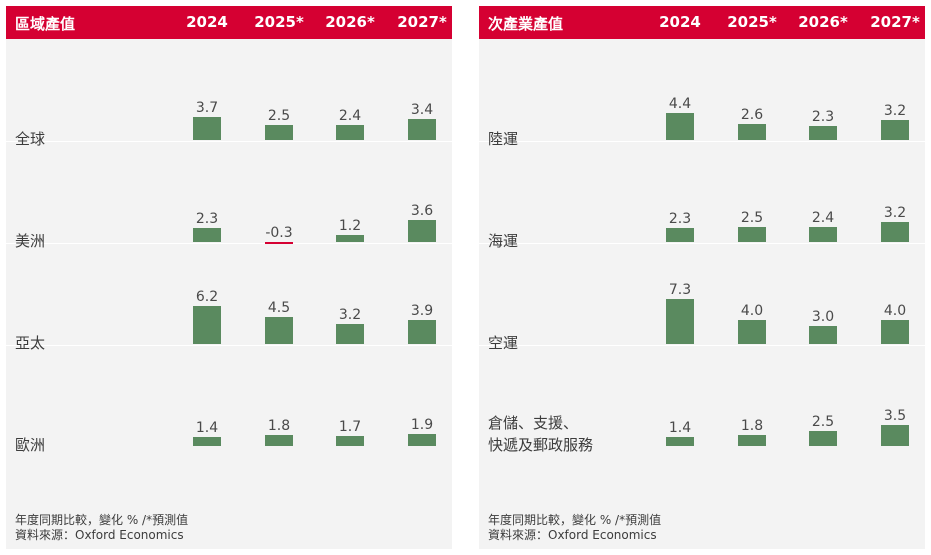 The height and width of the screenshot is (555, 931). I want to click on value-label: 3.5, so click(895, 415).